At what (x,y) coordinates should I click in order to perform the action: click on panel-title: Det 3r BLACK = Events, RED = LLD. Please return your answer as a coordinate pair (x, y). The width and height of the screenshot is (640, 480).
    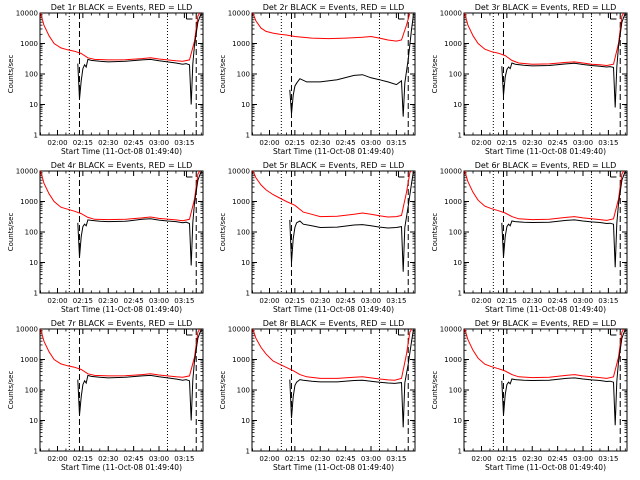
    Looking at the image, I should click on (546, 7).